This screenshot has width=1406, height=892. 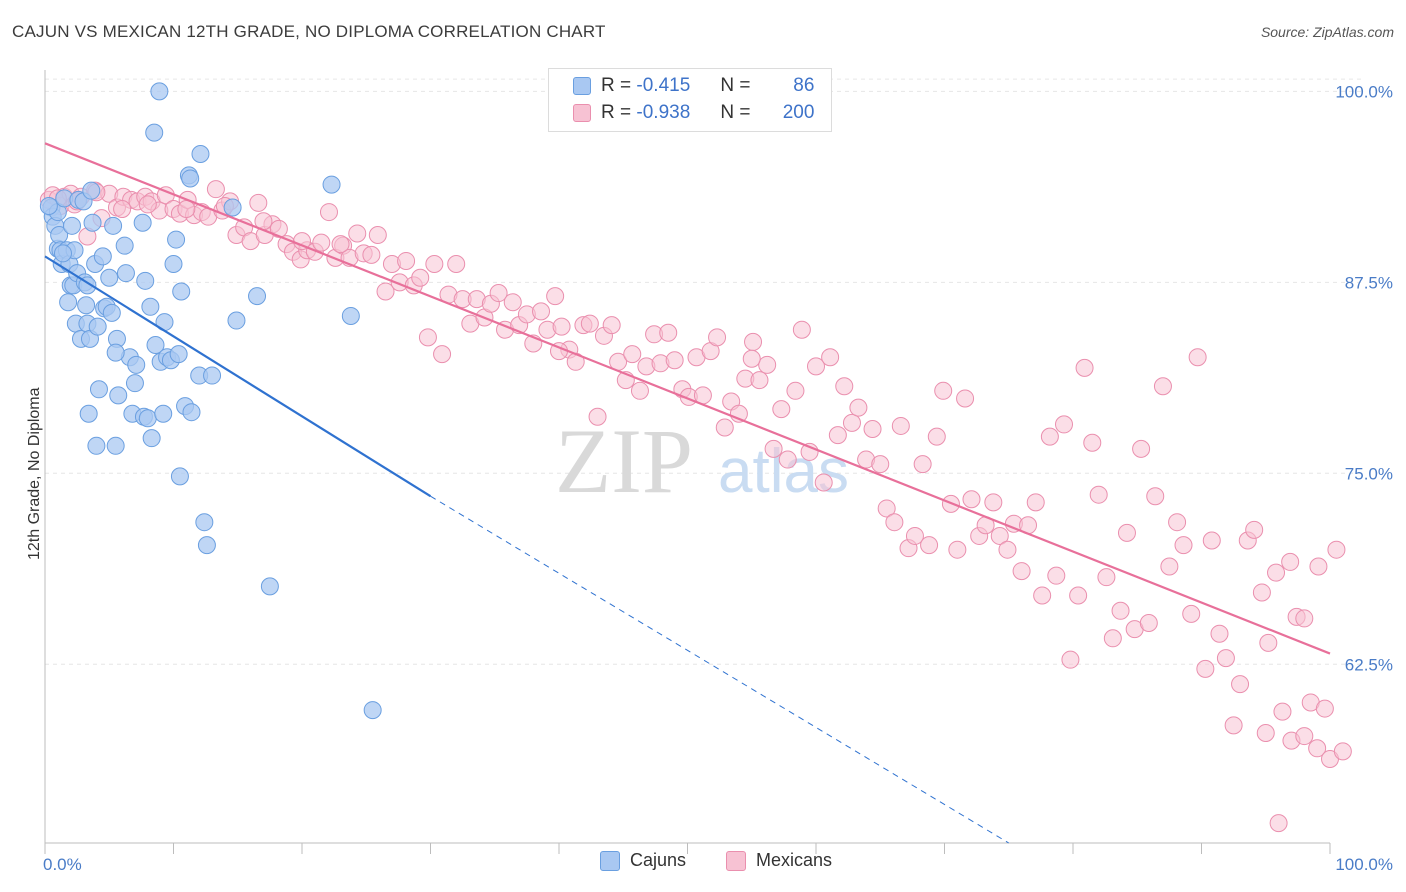 I want to click on legend-item-cajuns: Cajuns, so click(x=643, y=860).